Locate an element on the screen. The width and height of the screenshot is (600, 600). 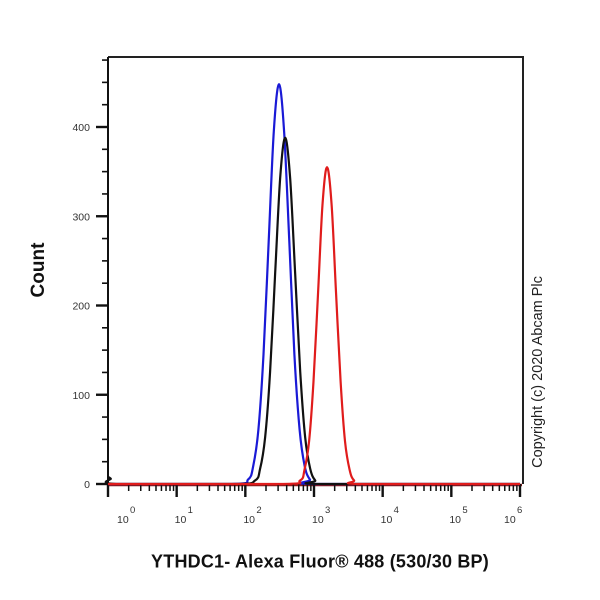
x-tick-label-exponent: 0 is located at coordinates (132, 510).